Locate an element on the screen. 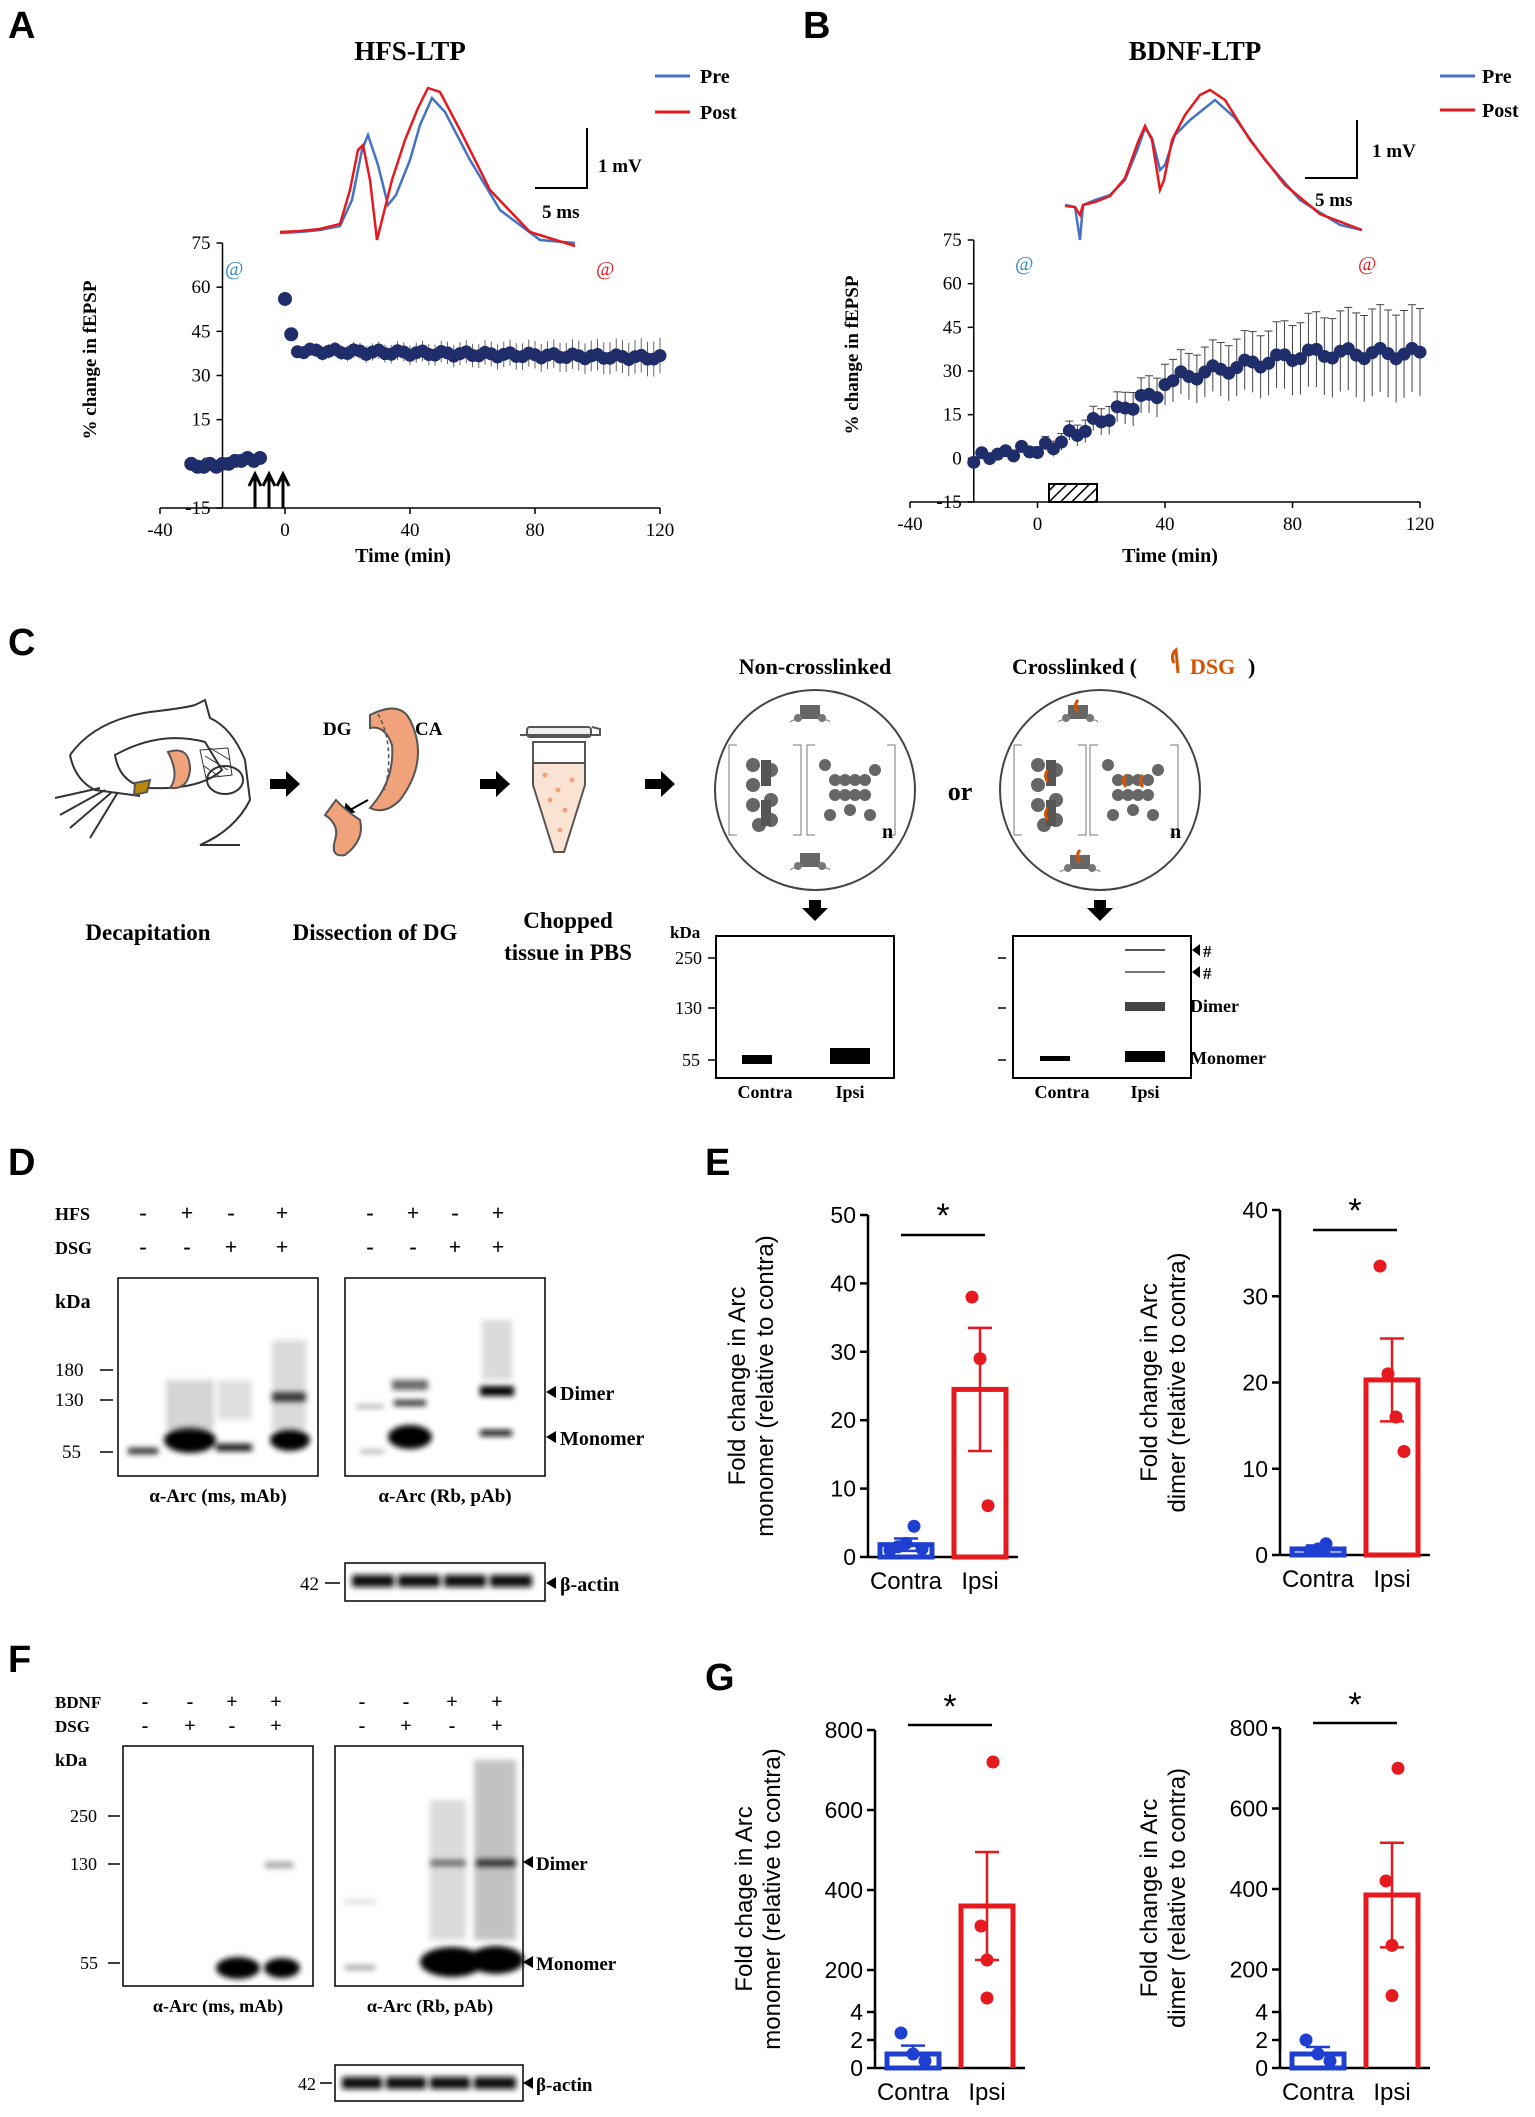  at-marker-post-b: @ is located at coordinates (1367, 264).